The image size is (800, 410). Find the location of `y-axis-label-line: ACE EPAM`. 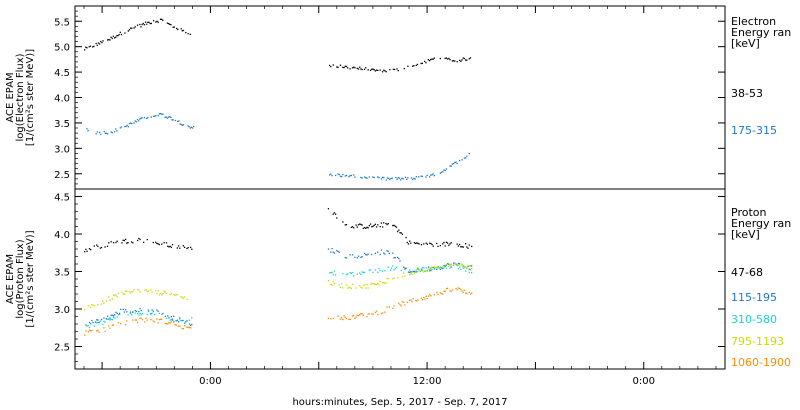

y-axis-label-line: ACE EPAM is located at coordinates (10, 97).